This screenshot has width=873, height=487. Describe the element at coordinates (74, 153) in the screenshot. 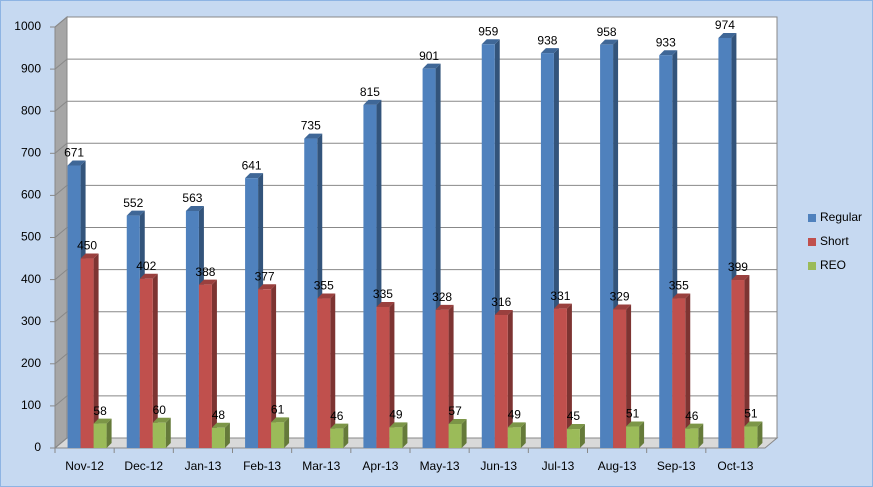

I see `data-label: 671` at that location.